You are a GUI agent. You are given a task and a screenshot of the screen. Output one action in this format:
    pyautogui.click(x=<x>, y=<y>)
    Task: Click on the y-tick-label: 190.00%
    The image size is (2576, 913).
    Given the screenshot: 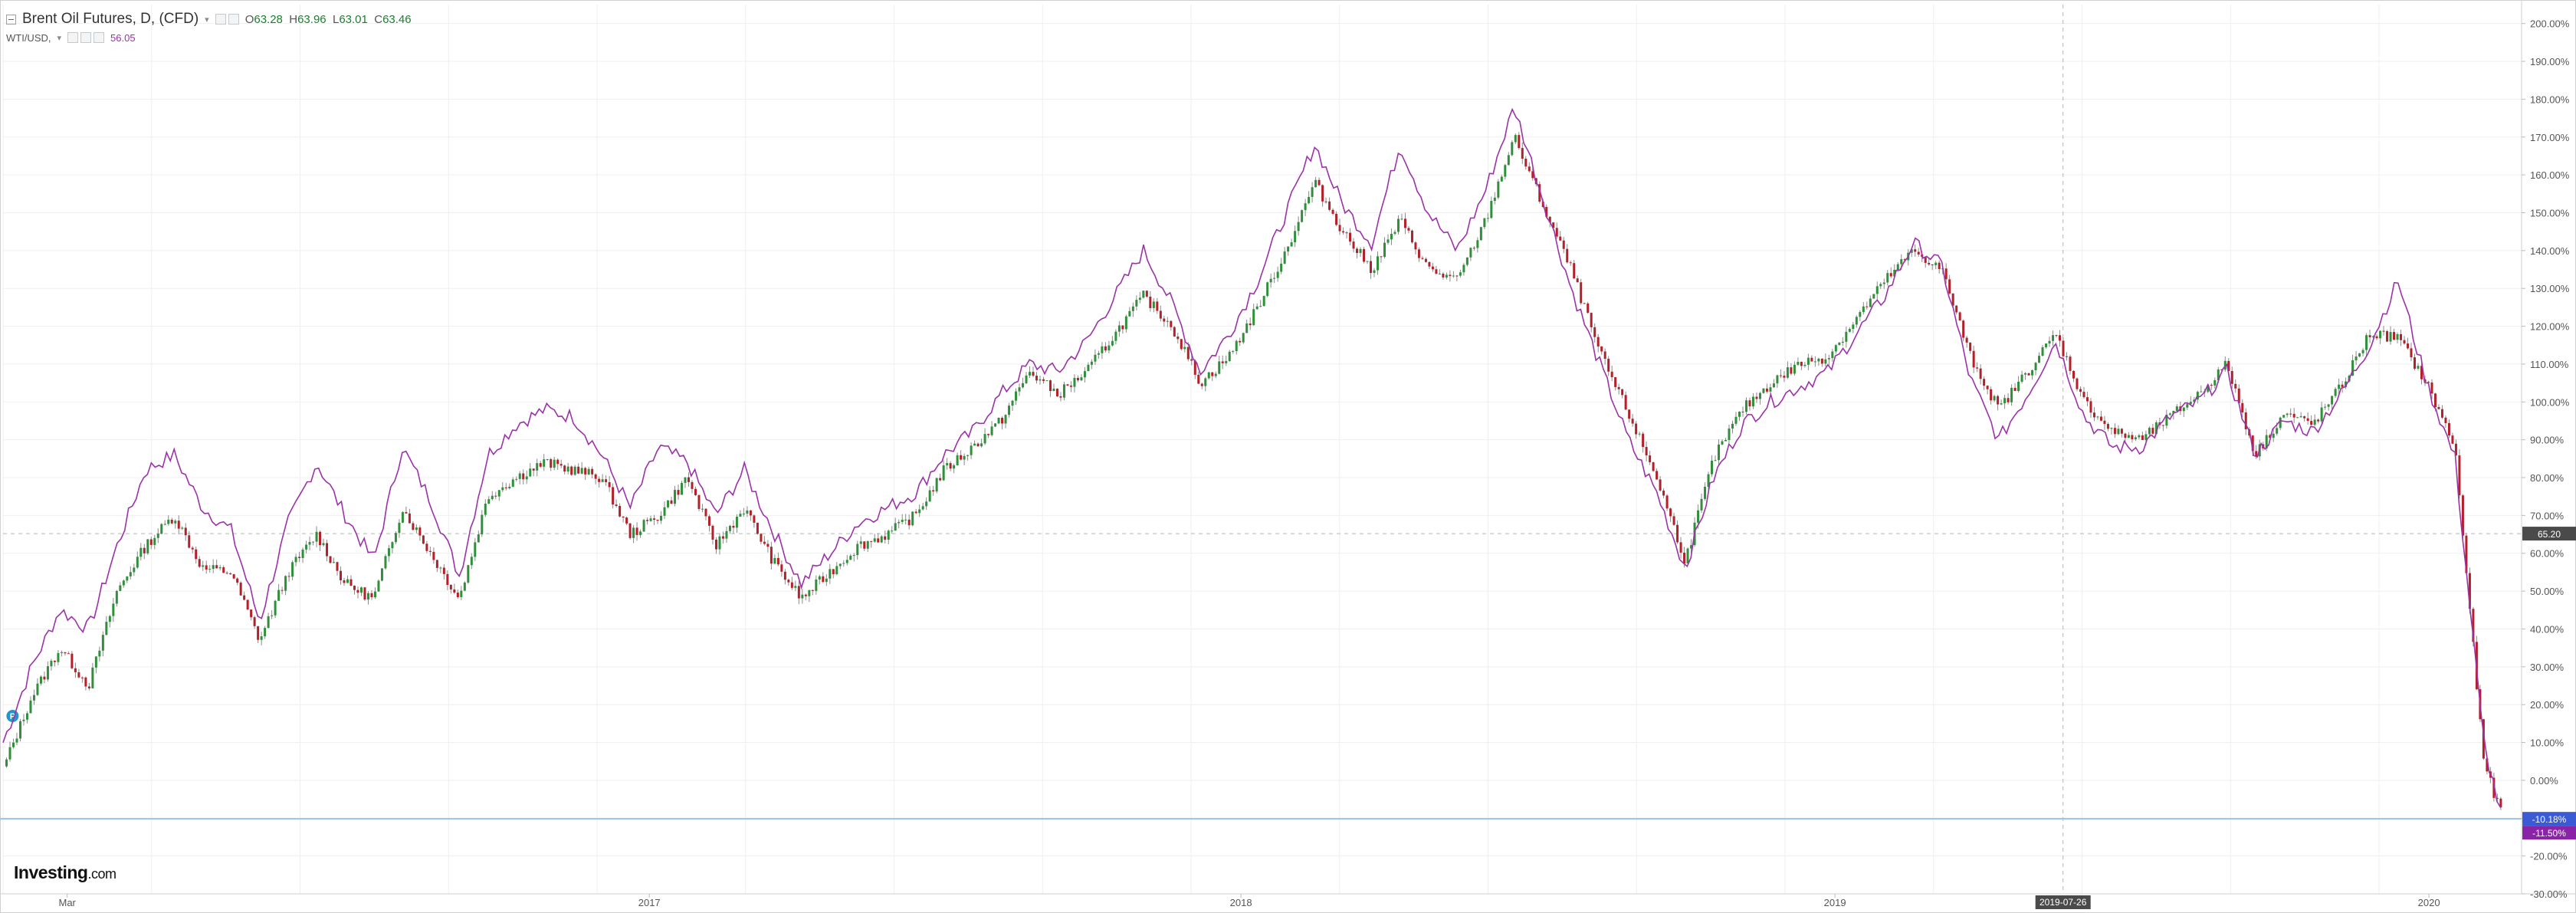 What is the action you would take?
    pyautogui.click(x=2550, y=61)
    